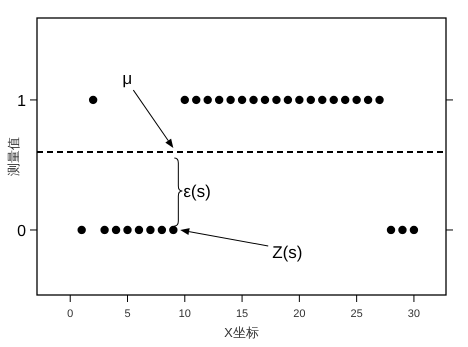 This screenshot has height=347, width=468. What do you see at coordinates (414, 314) in the screenshot?
I see `x-tick-label: 30` at bounding box center [414, 314].